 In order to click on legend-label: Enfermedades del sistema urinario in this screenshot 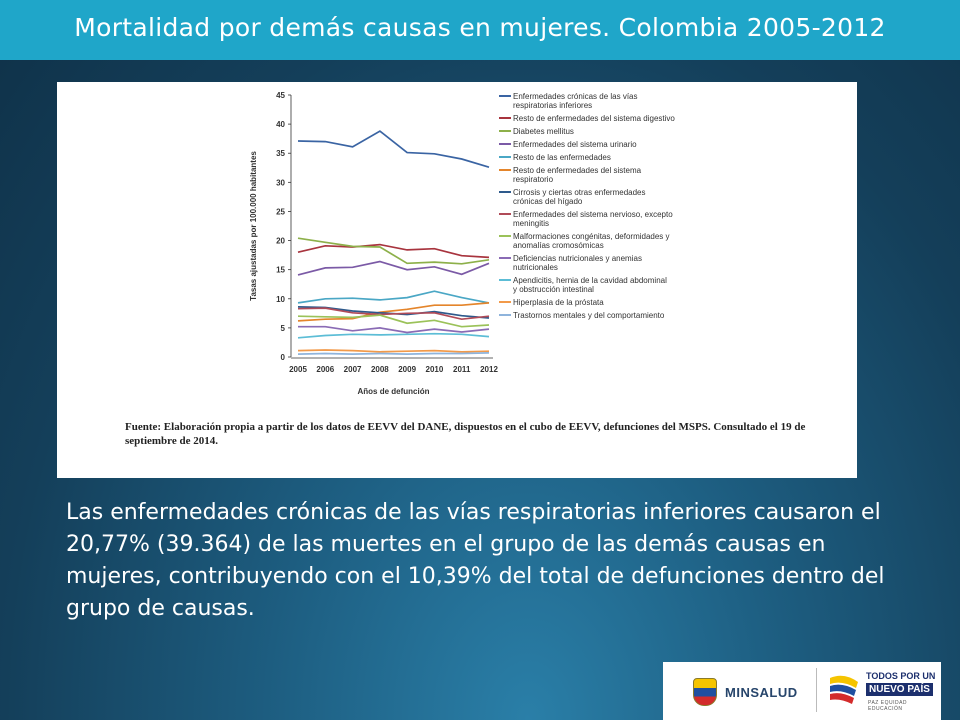, I will do `click(575, 144)`.